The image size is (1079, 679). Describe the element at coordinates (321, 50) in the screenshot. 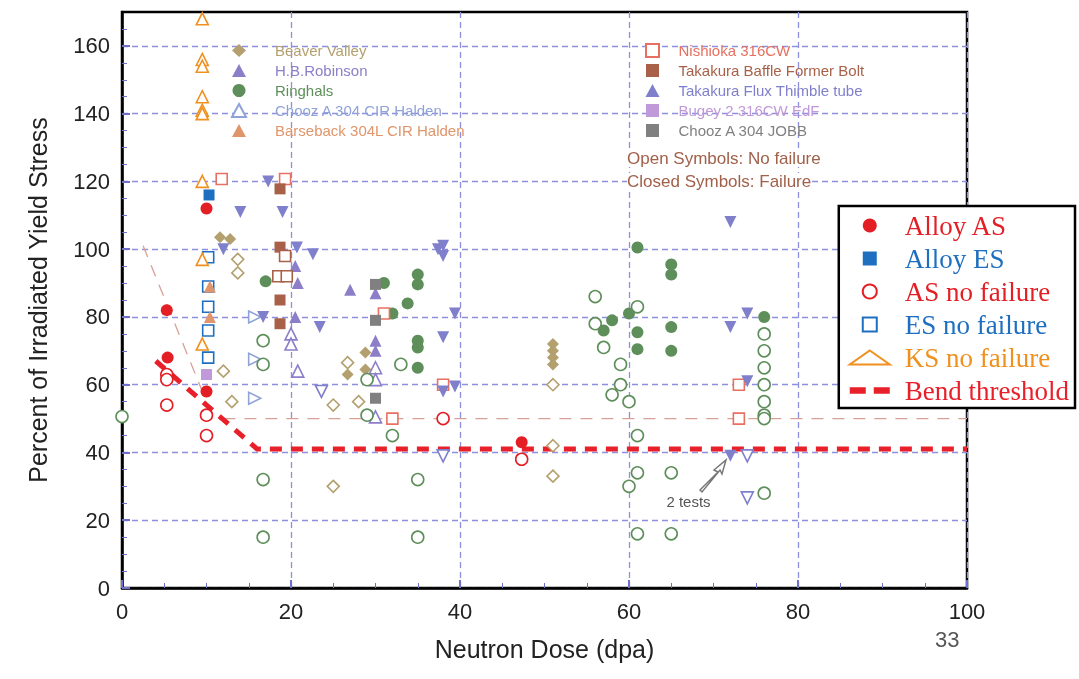

I see `legend-label: Beaver Valley` at that location.